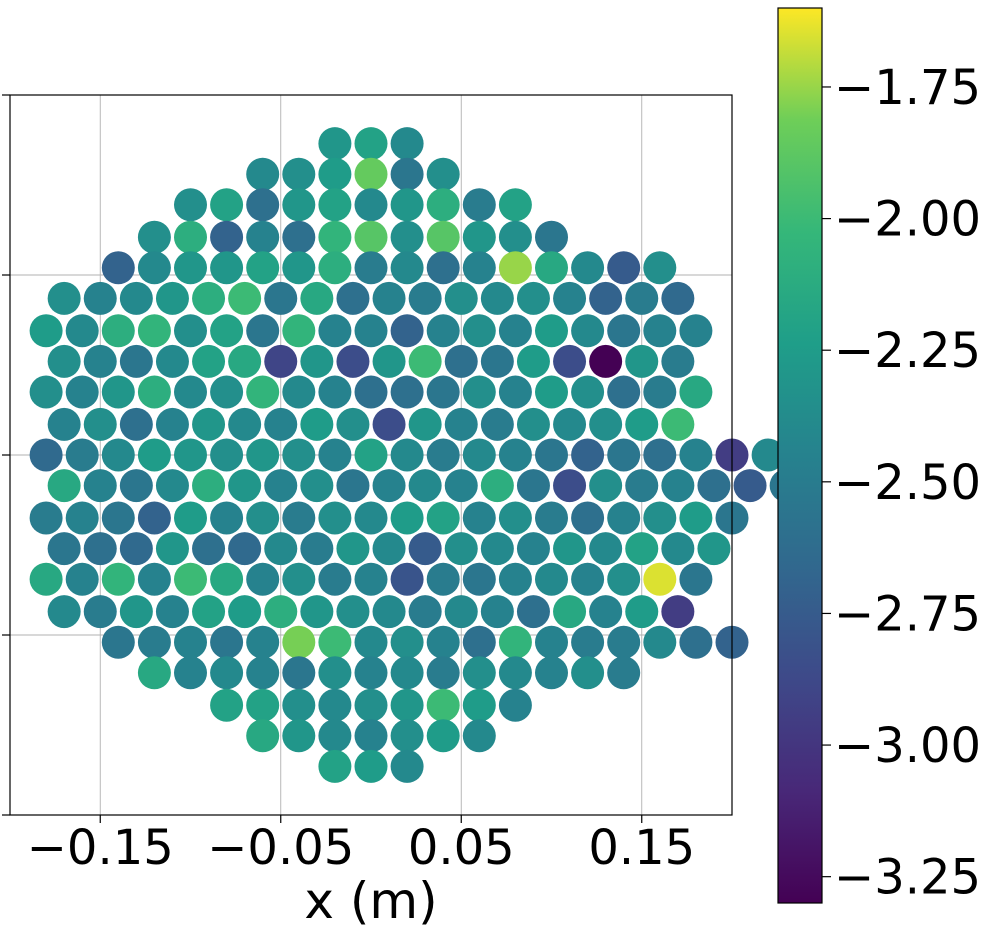 This screenshot has height=936, width=997. What do you see at coordinates (361, 848) in the screenshot?
I see `x-tick-labels: −0.15 −0.05 0.05 0.15` at bounding box center [361, 848].